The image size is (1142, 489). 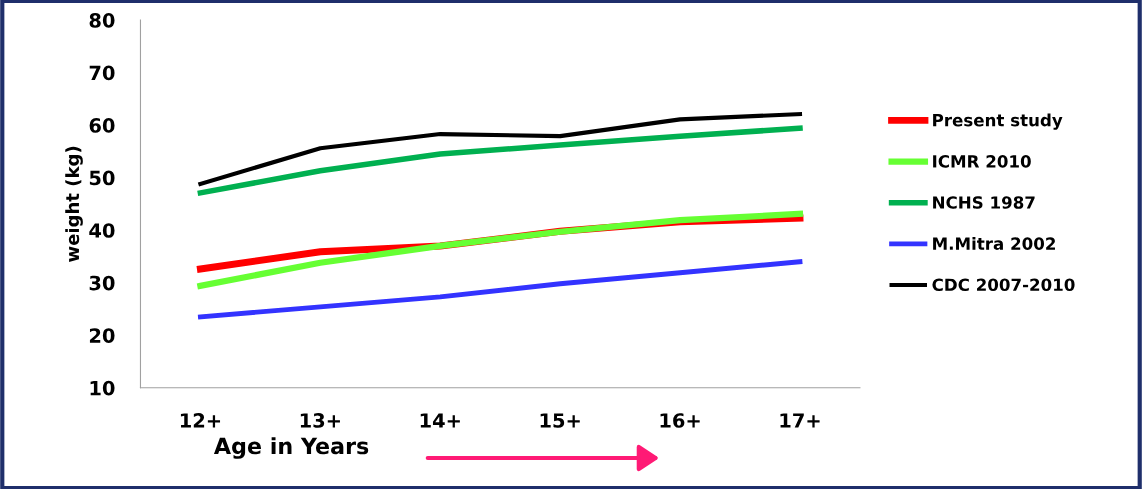 I want to click on x-axis-title: Age in Years, so click(x=291, y=448).